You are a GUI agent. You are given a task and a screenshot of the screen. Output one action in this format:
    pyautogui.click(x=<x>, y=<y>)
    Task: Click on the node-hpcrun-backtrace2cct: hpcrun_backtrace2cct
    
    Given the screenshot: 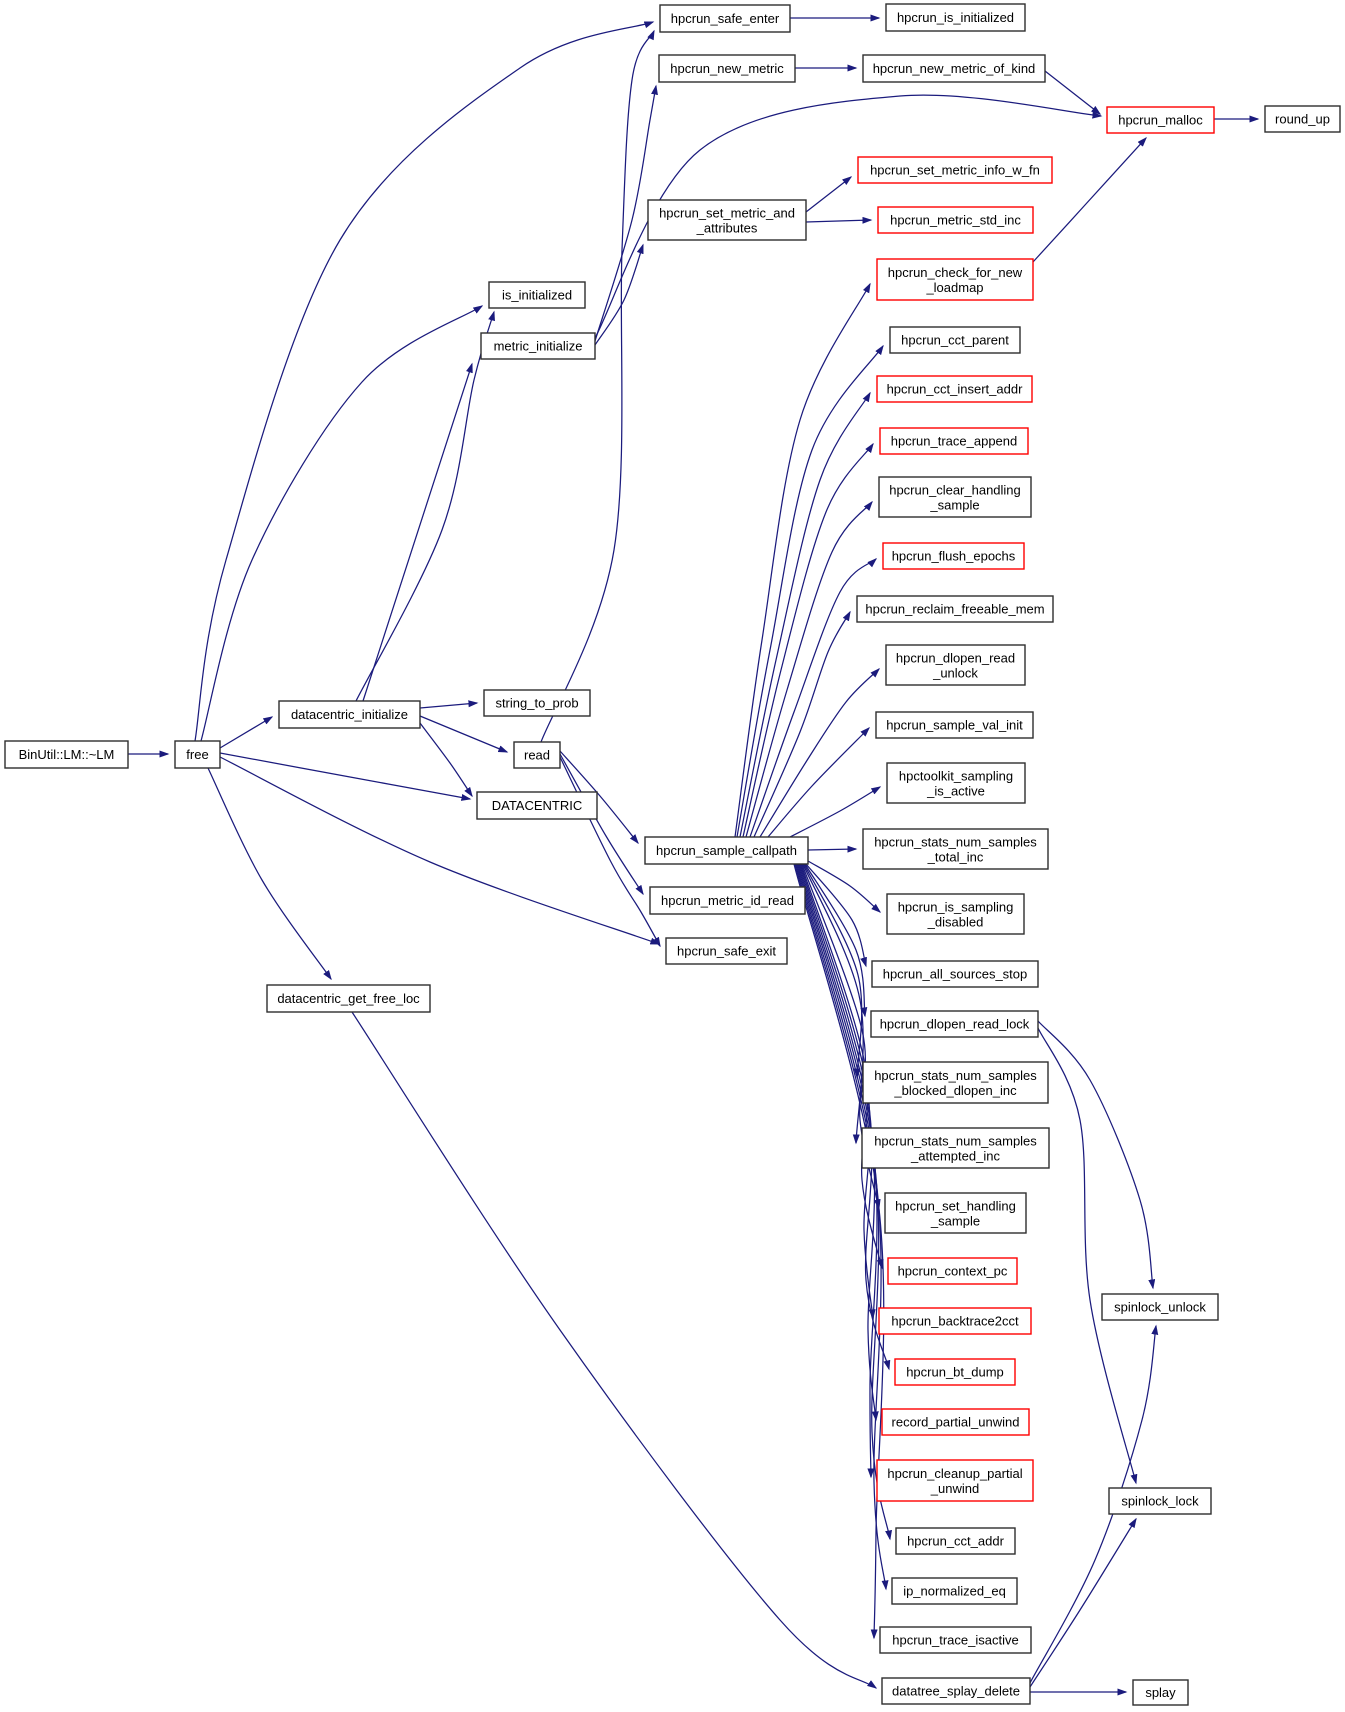 What is the action you would take?
    pyautogui.click(x=955, y=1321)
    